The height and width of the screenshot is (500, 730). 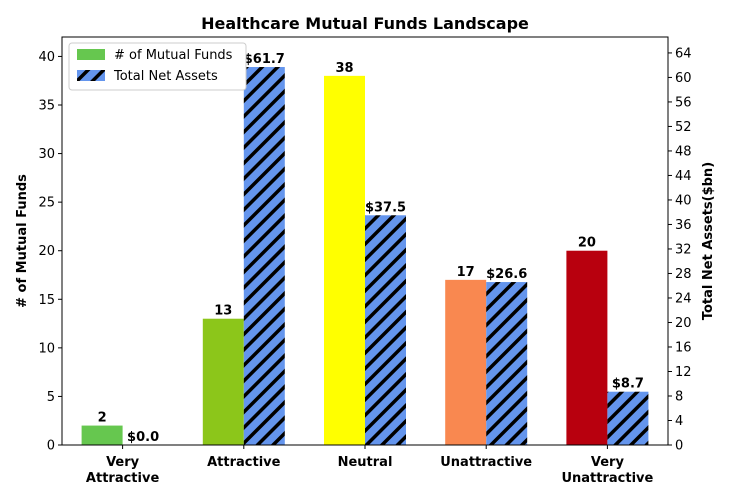 What do you see at coordinates (587, 243) in the screenshot?
I see `data-label-mutual-funds: 20` at bounding box center [587, 243].